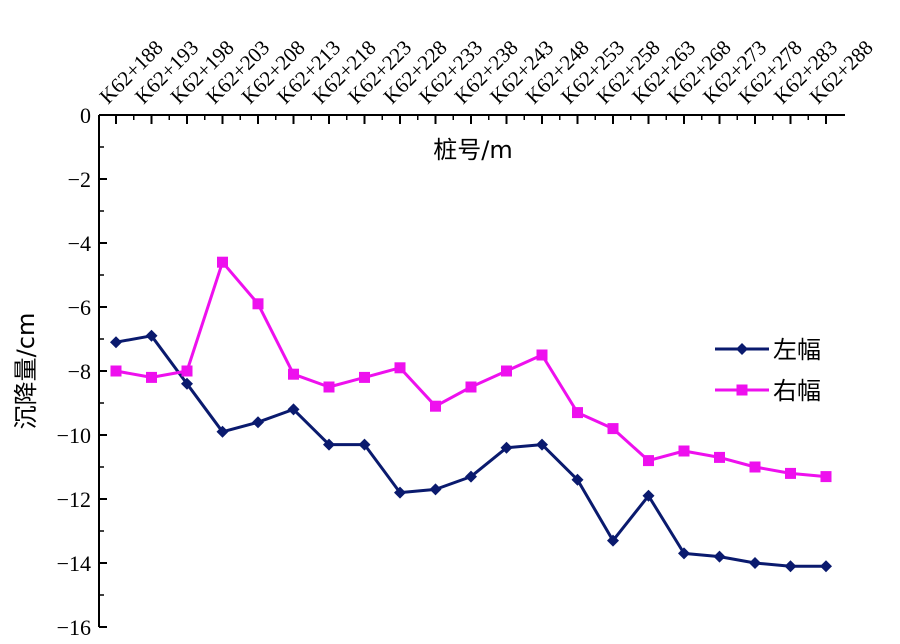 This screenshot has height=644, width=900. I want to click on y-axis-title: 沉降量/cm, so click(26, 371).